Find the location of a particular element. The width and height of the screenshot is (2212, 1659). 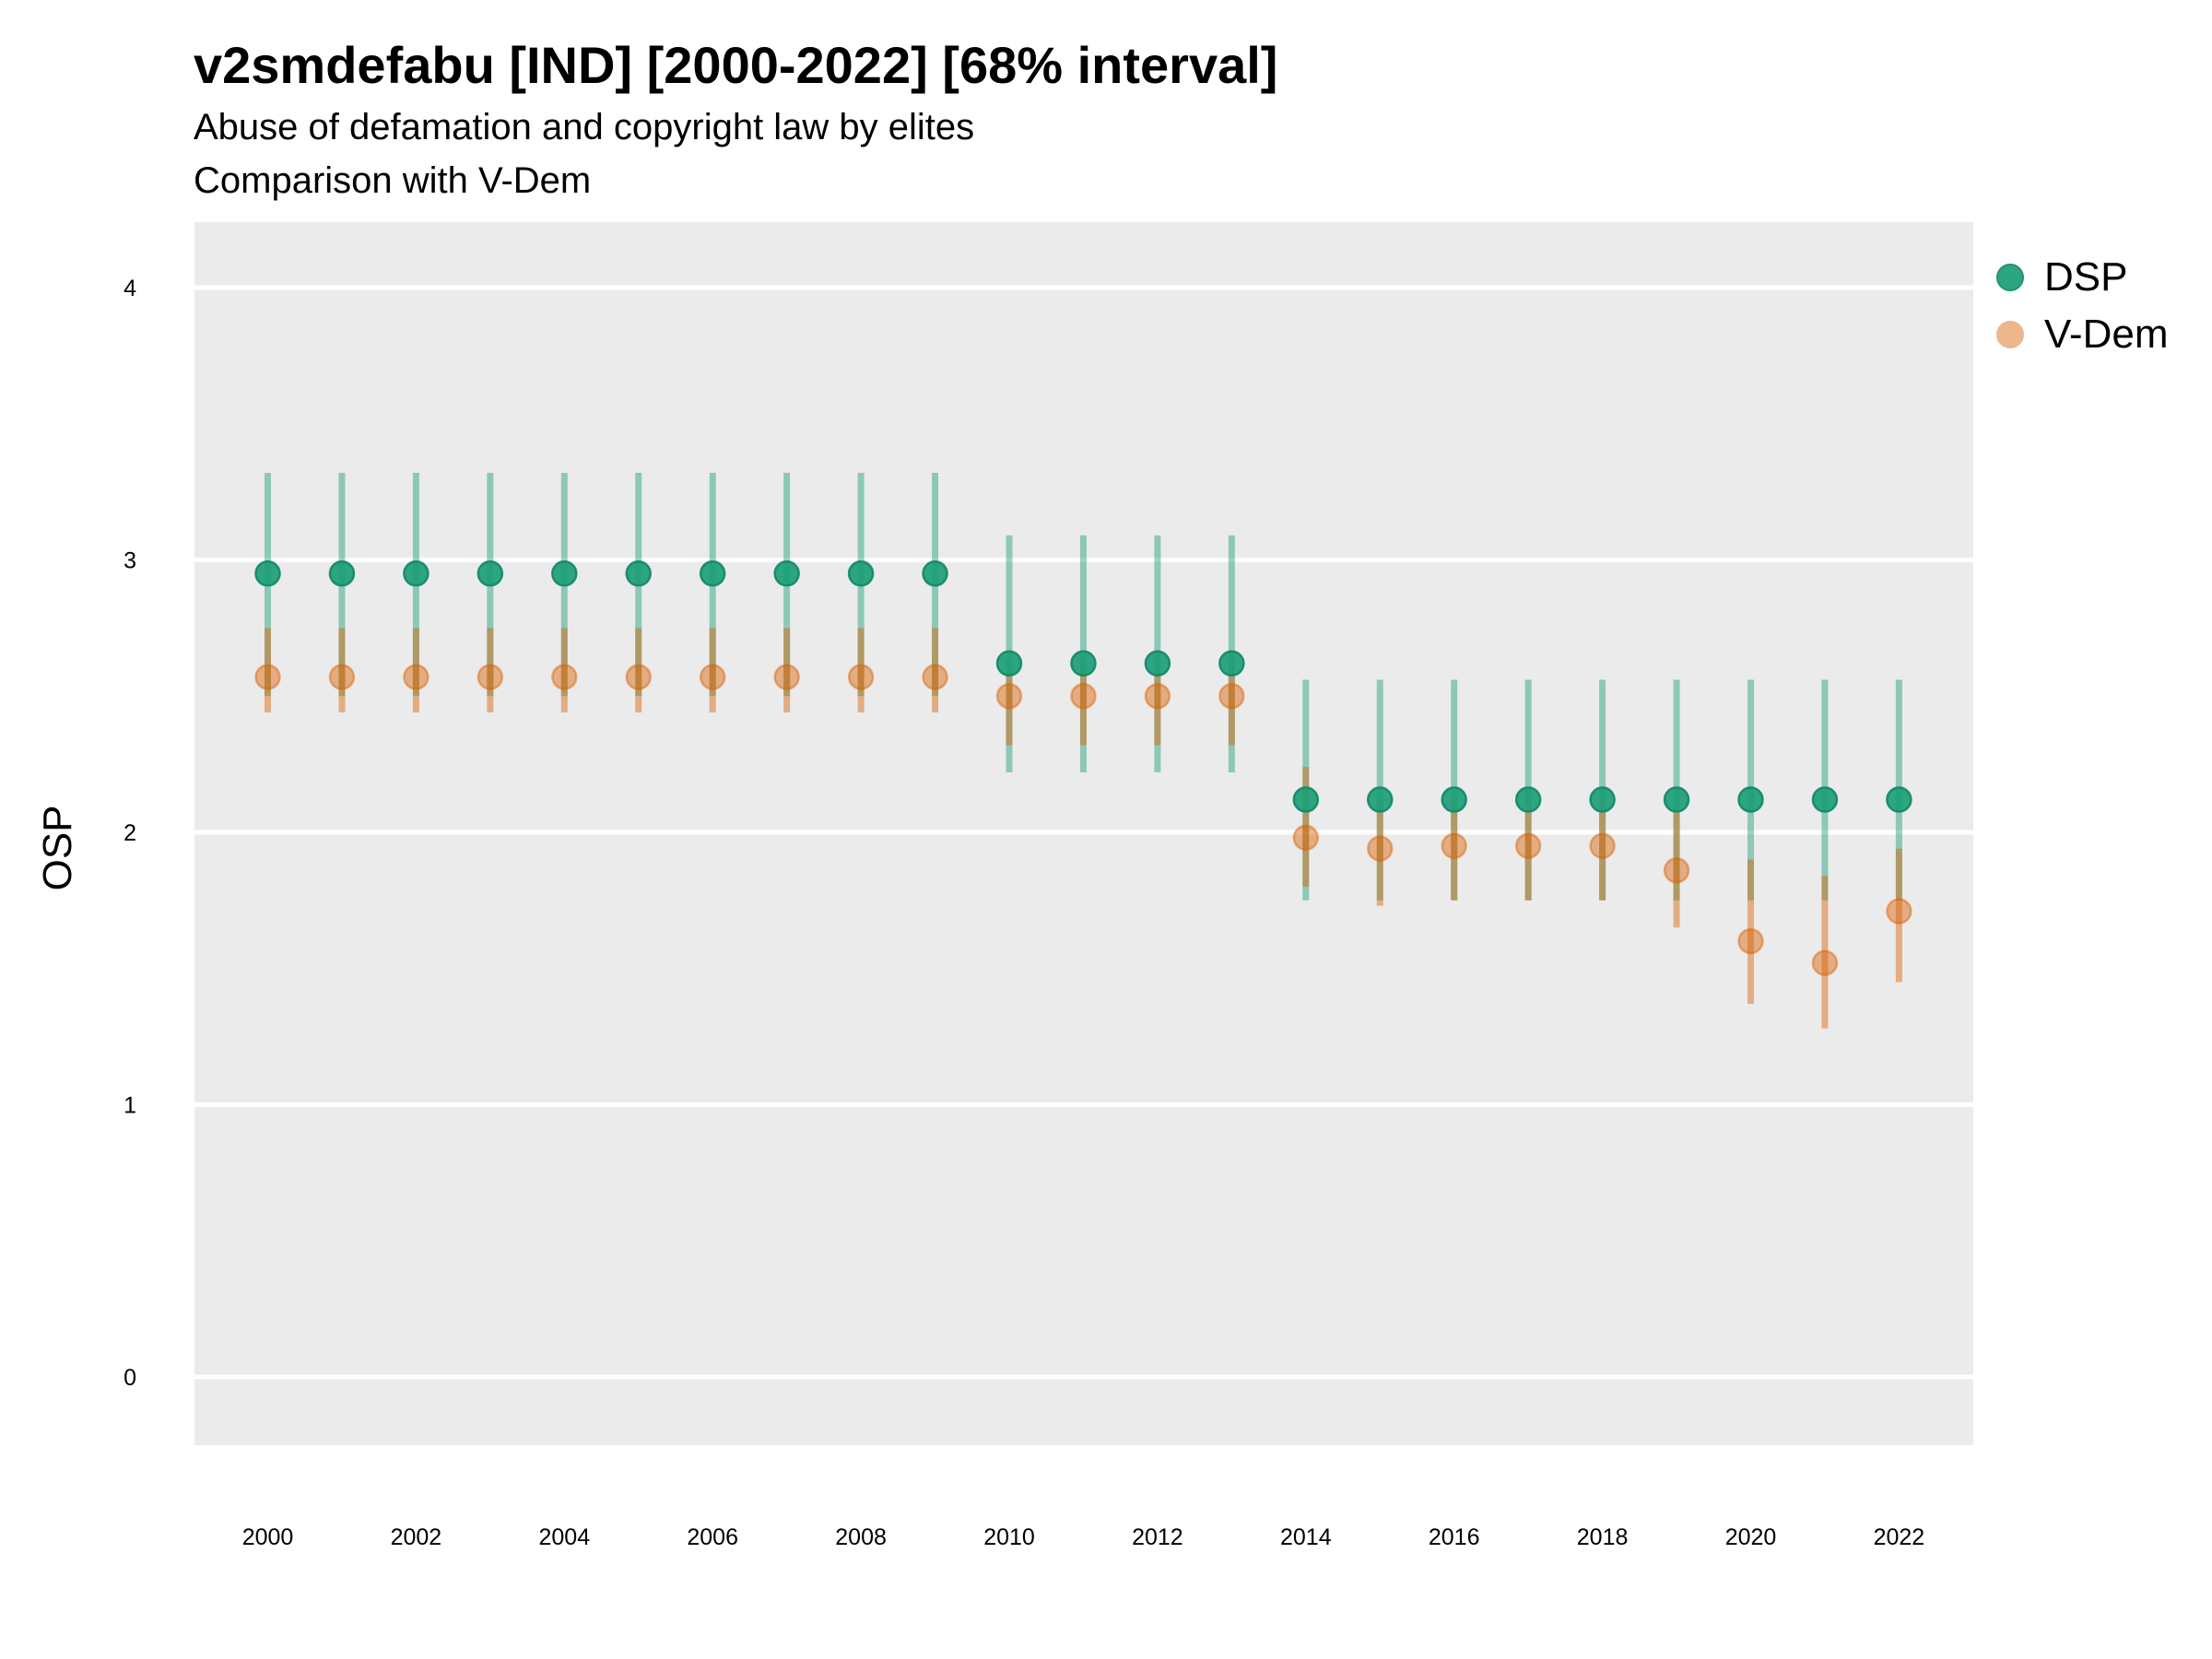

x-tick-label: 2006 is located at coordinates (712, 1537).